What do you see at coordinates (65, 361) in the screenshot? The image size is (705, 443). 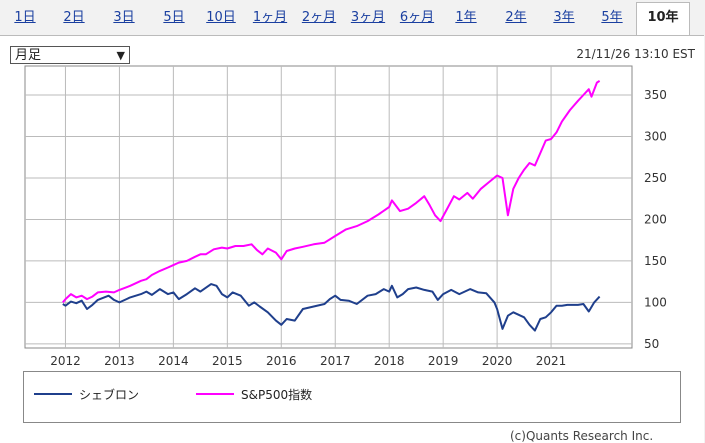 I see `x-tick-label: 2012` at bounding box center [65, 361].